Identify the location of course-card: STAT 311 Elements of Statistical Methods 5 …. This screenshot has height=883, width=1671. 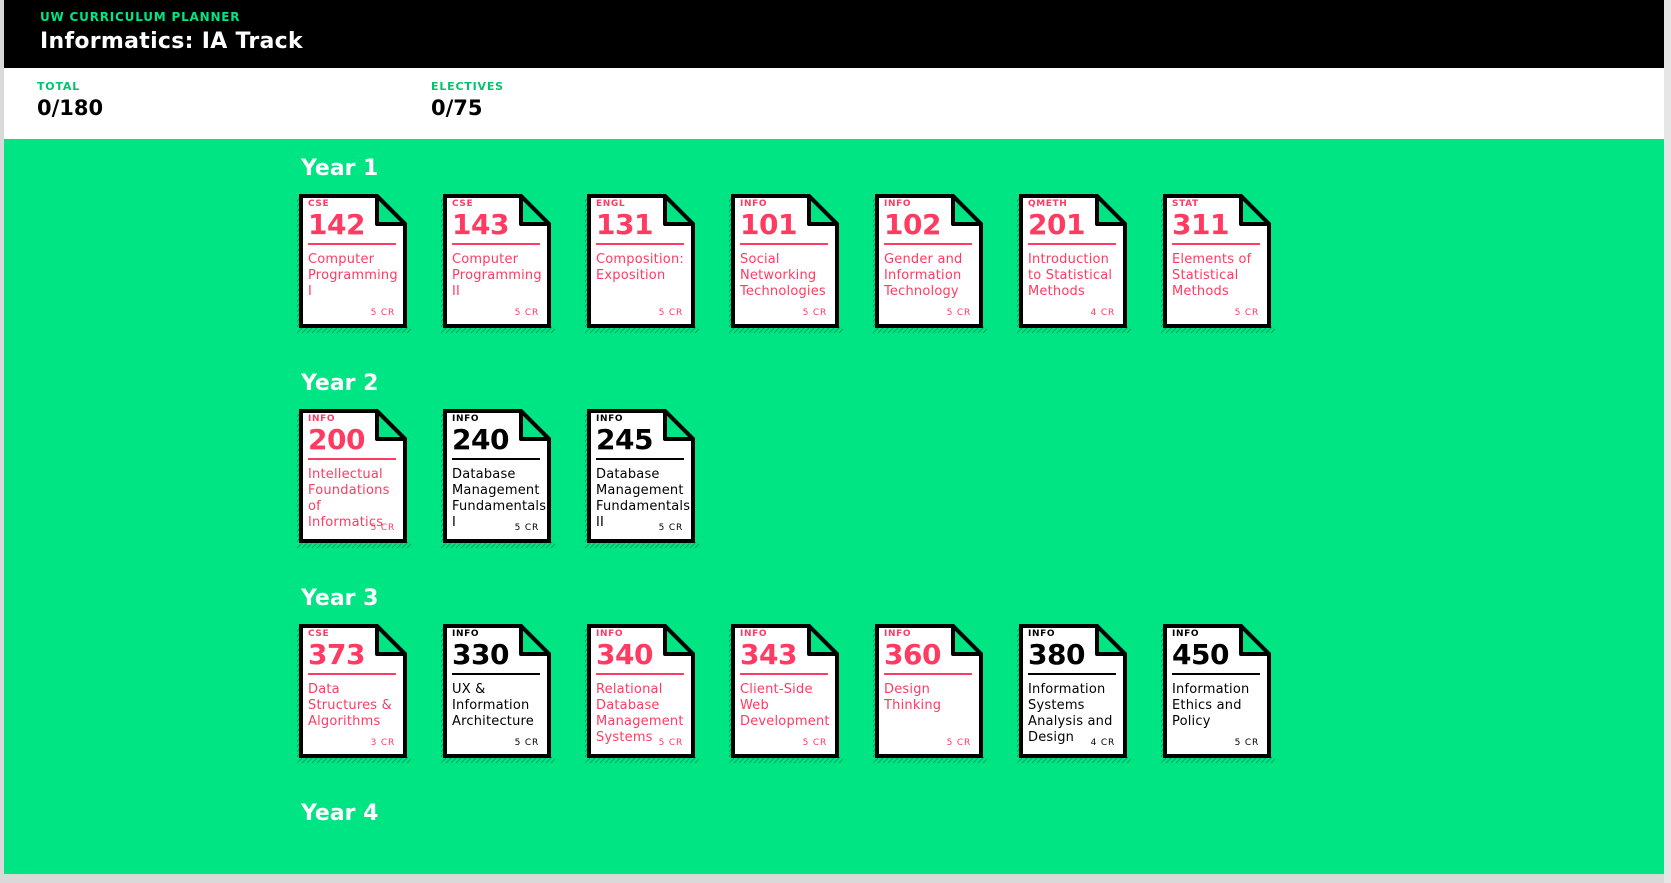
(1218, 263).